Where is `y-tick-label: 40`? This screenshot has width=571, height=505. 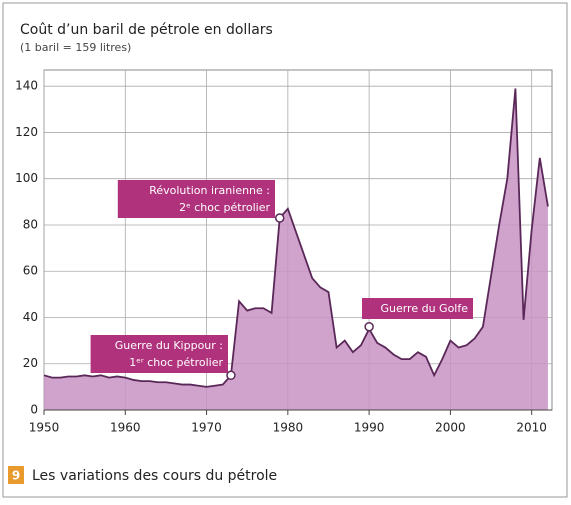 y-tick-label: 40 is located at coordinates (30, 317).